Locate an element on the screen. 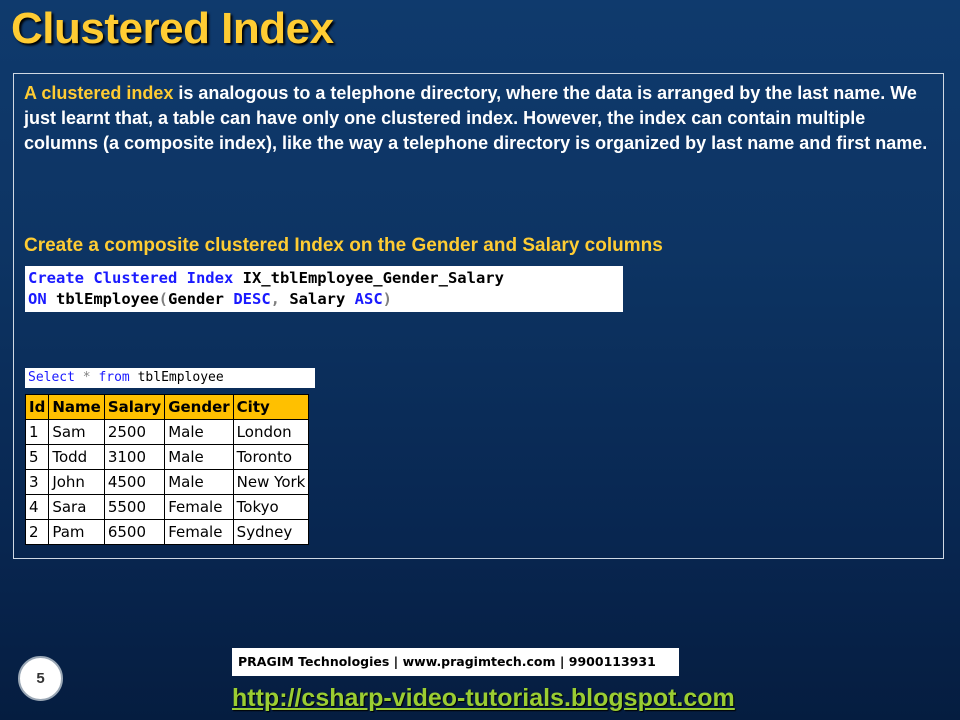  query-star: * is located at coordinates (86, 377).